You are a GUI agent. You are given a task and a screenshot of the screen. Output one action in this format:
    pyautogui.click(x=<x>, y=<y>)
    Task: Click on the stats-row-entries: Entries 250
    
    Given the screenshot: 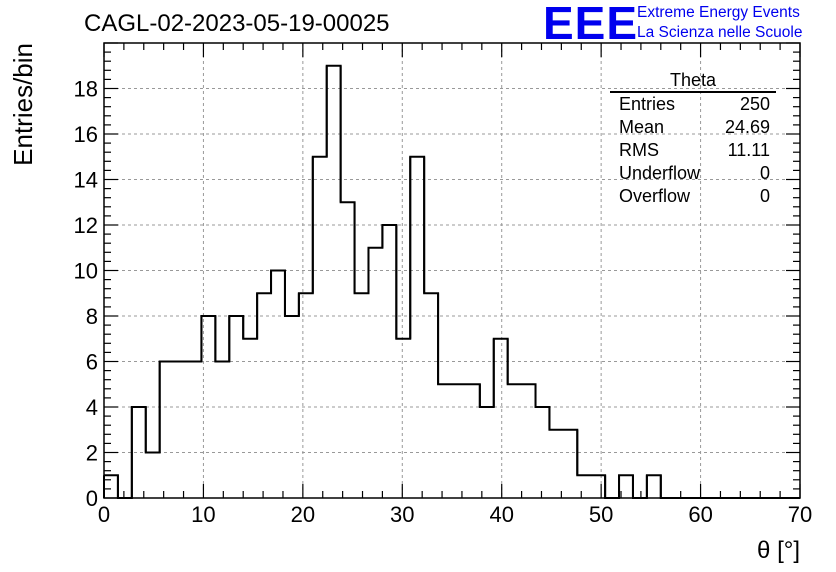 What is the action you would take?
    pyautogui.click(x=693, y=104)
    